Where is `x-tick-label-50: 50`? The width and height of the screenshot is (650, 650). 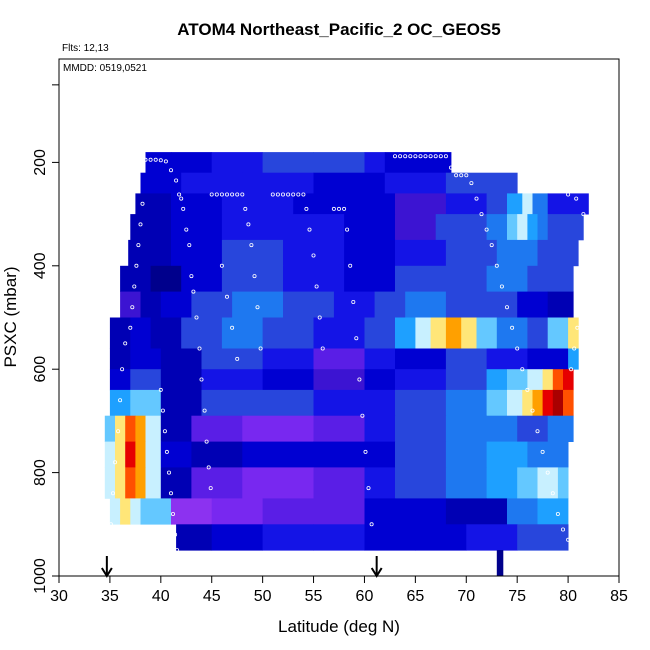 x-tick-label-50: 50 is located at coordinates (263, 596).